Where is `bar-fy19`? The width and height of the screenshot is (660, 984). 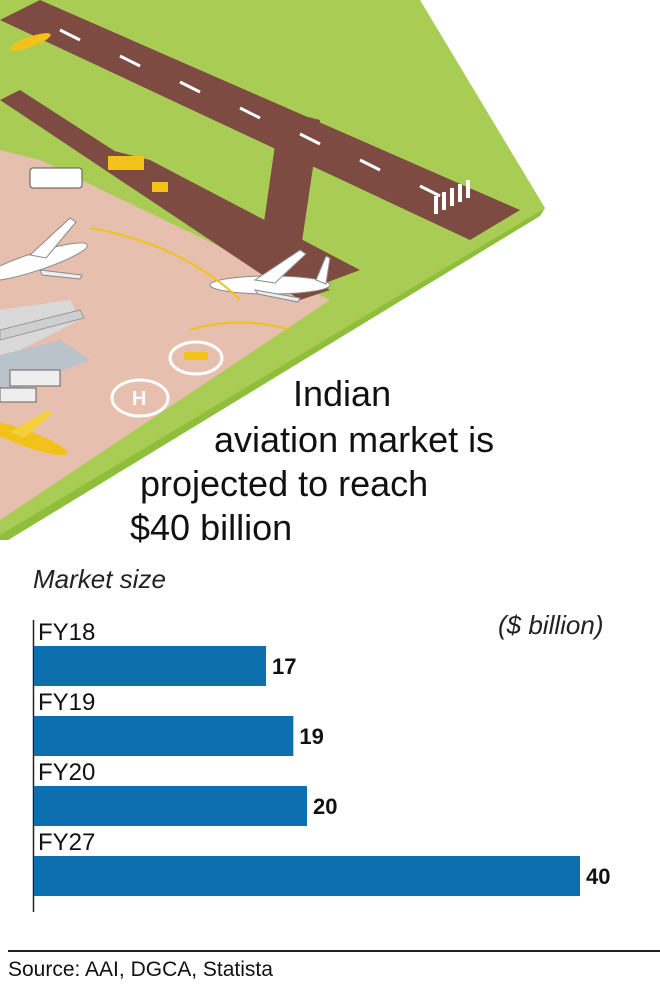
bar-fy19 is located at coordinates (164, 736).